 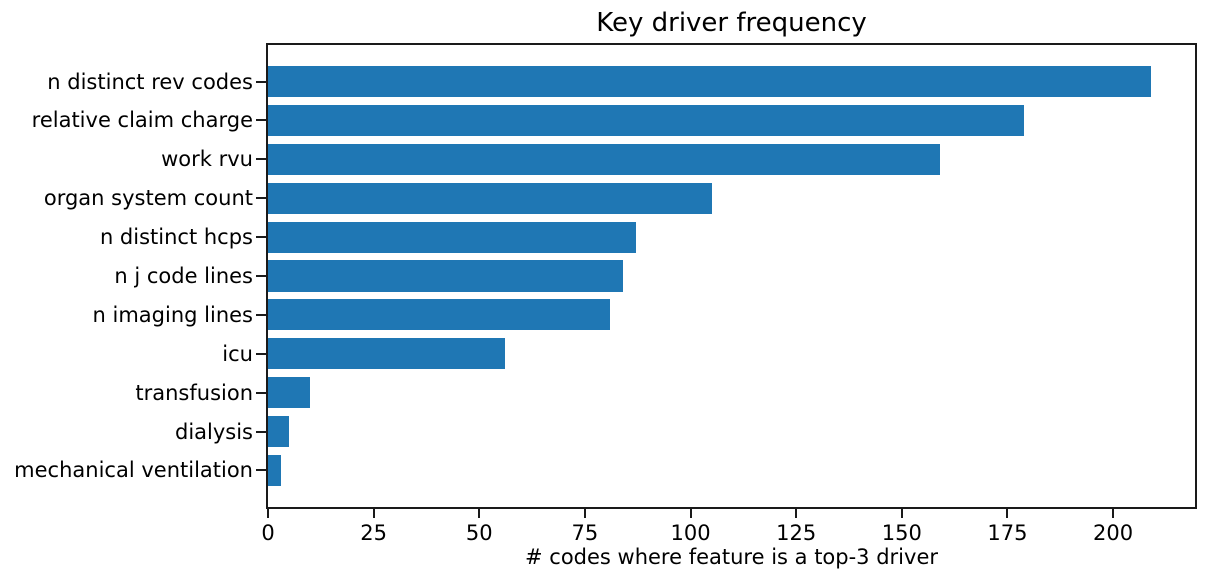 What do you see at coordinates (133, 470) in the screenshot?
I see `y-tick-label: mechanical ventilation` at bounding box center [133, 470].